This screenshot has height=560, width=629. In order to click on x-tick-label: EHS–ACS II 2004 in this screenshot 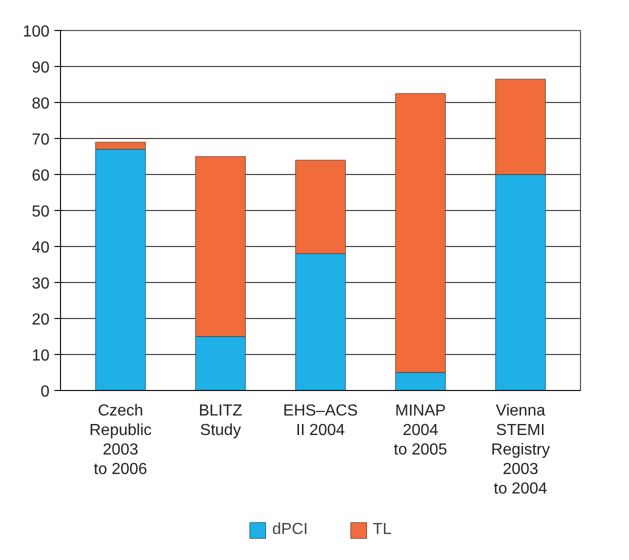, I will do `click(320, 421)`.